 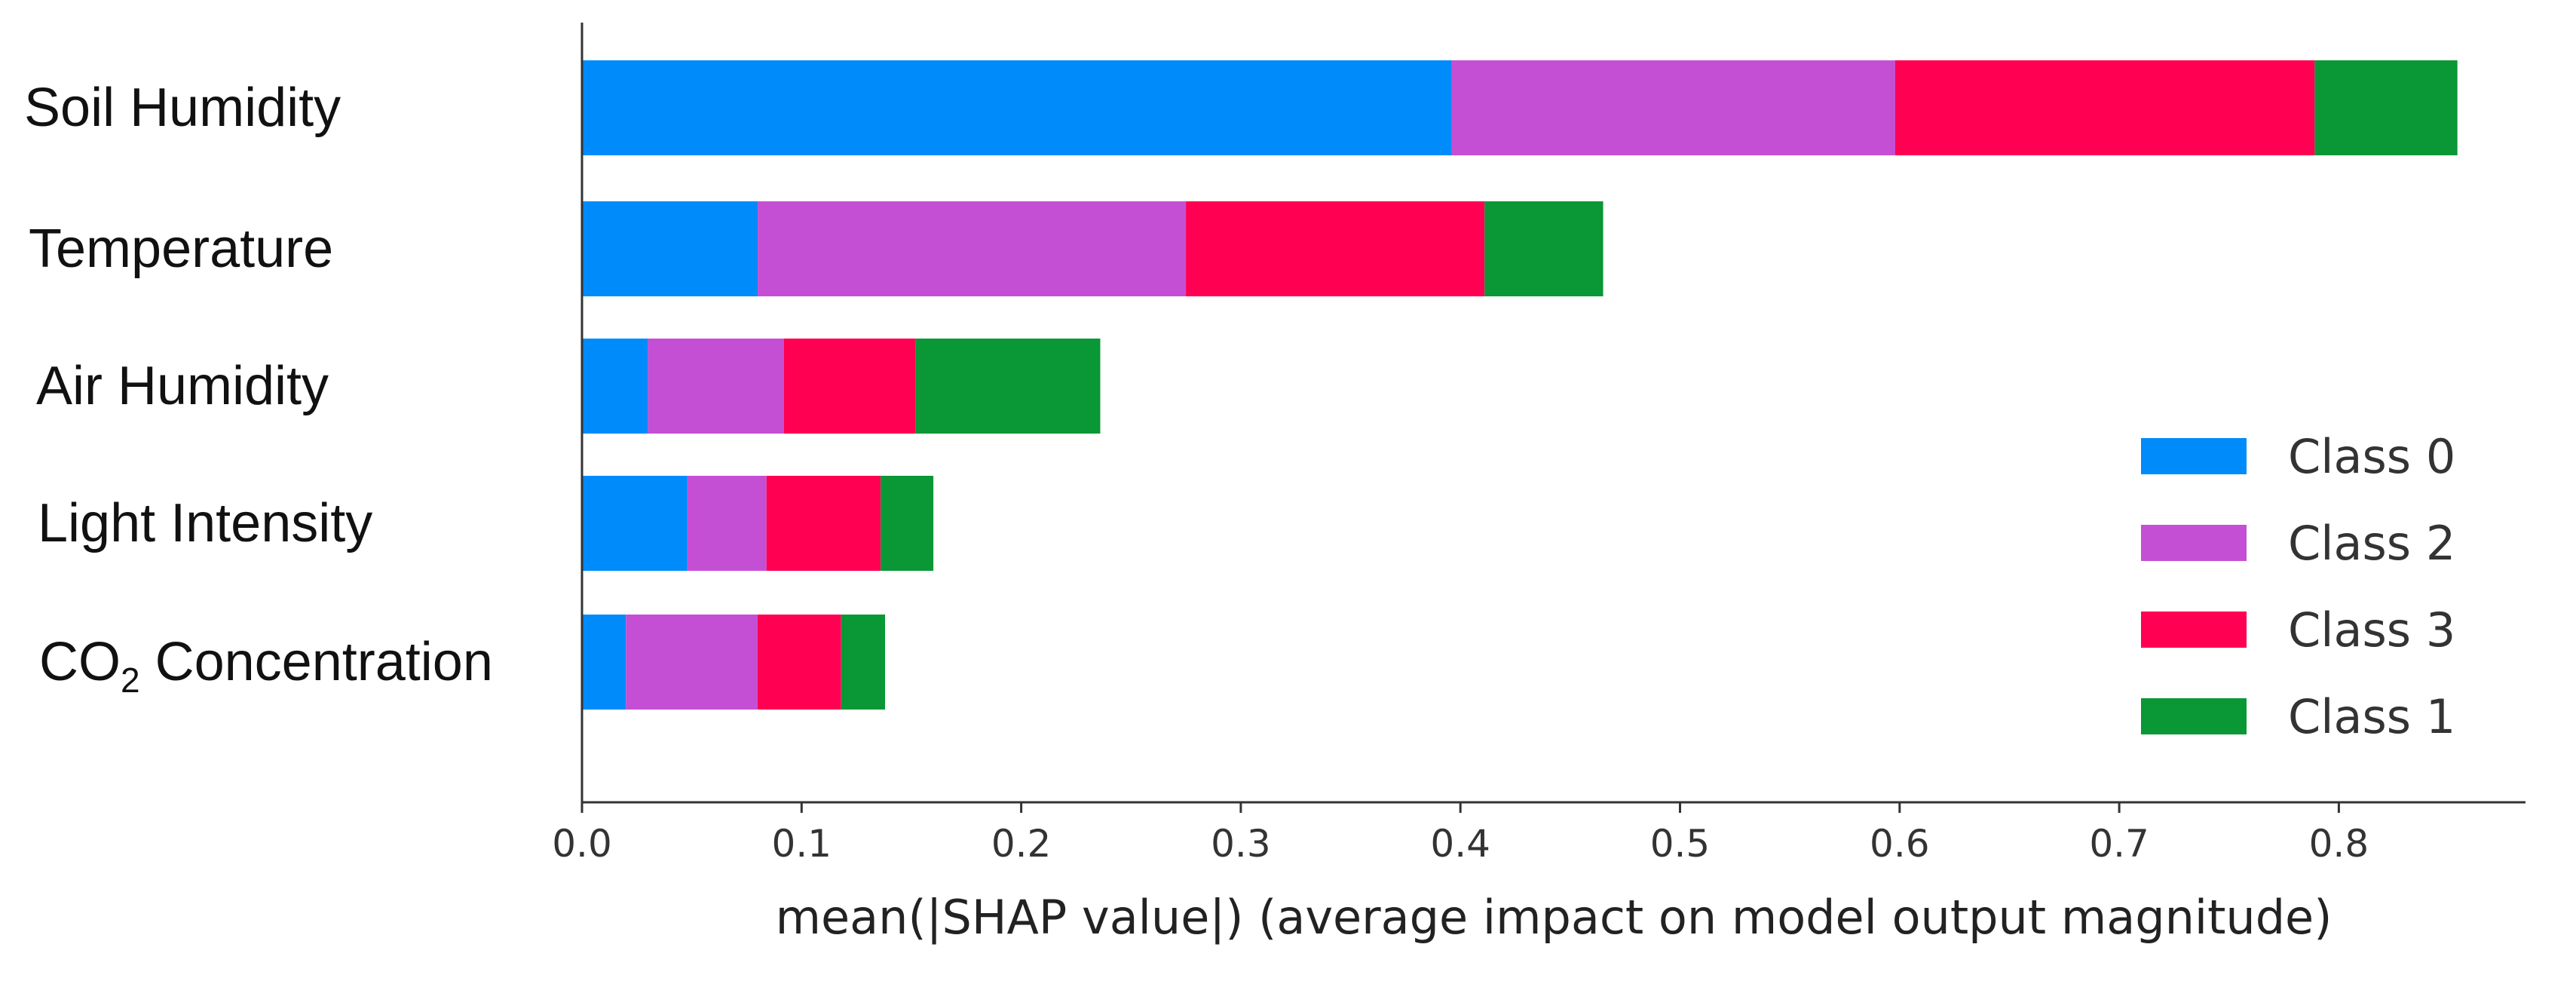 What do you see at coordinates (2119, 844) in the screenshot?
I see `x-tick-label: 0.7` at bounding box center [2119, 844].